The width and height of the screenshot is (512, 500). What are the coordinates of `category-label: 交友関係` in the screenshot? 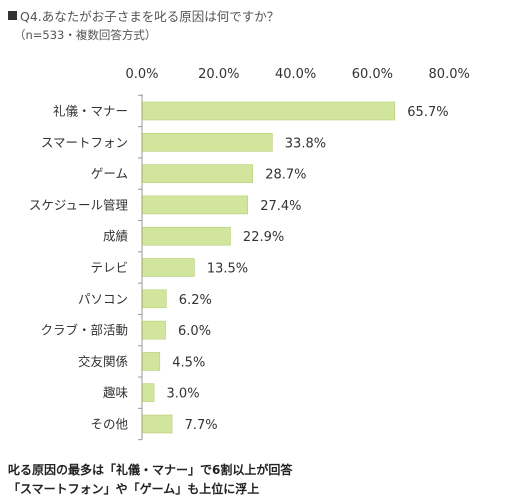 It's located at (103, 361).